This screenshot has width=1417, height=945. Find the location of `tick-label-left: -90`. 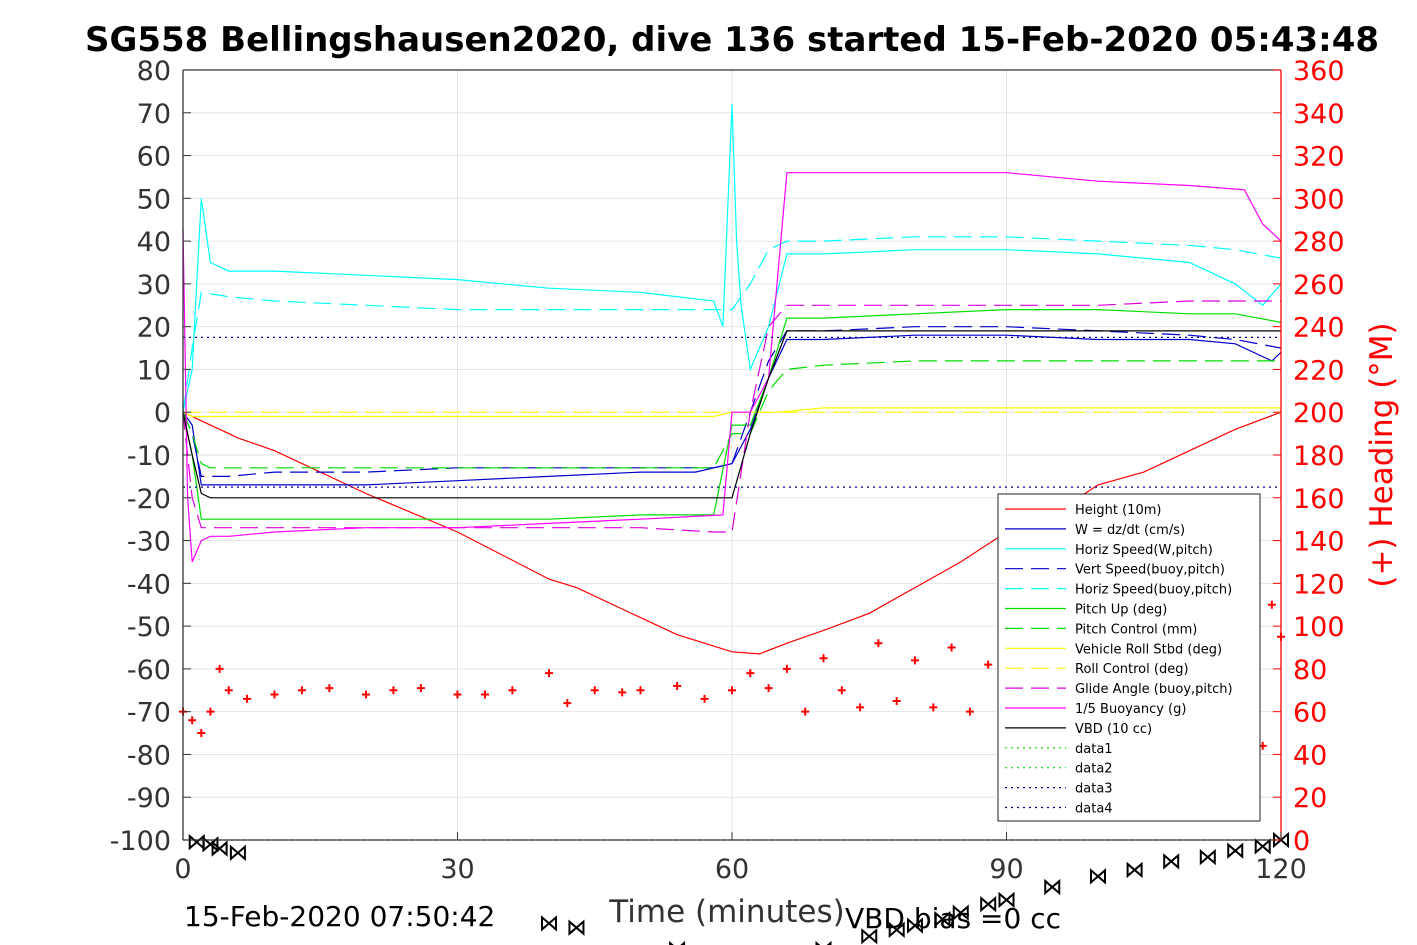

tick-label-left: -90 is located at coordinates (149, 798).